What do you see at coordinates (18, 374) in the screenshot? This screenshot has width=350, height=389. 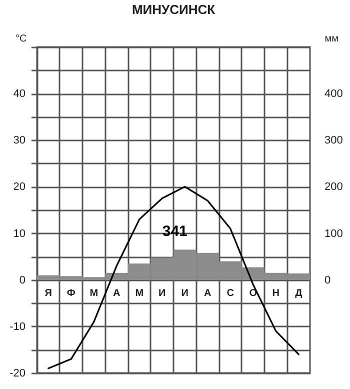 I see `y-tick-label: -20` at bounding box center [18, 374].